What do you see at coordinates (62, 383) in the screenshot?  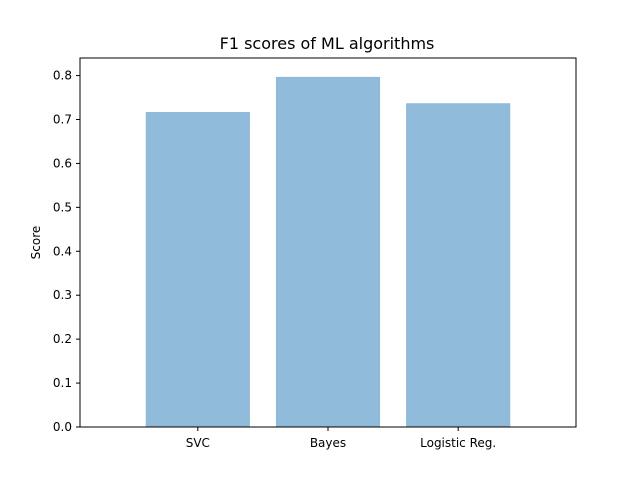 I see `y-tick-label: 0.1` at bounding box center [62, 383].